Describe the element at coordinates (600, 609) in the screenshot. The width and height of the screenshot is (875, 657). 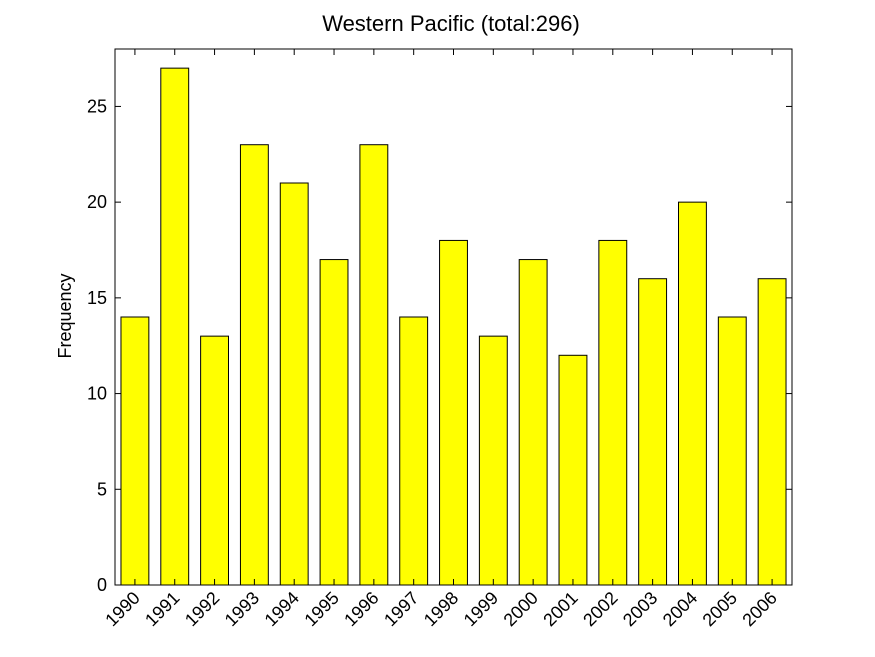
I see `x-tick-label-2002: 2002` at that location.